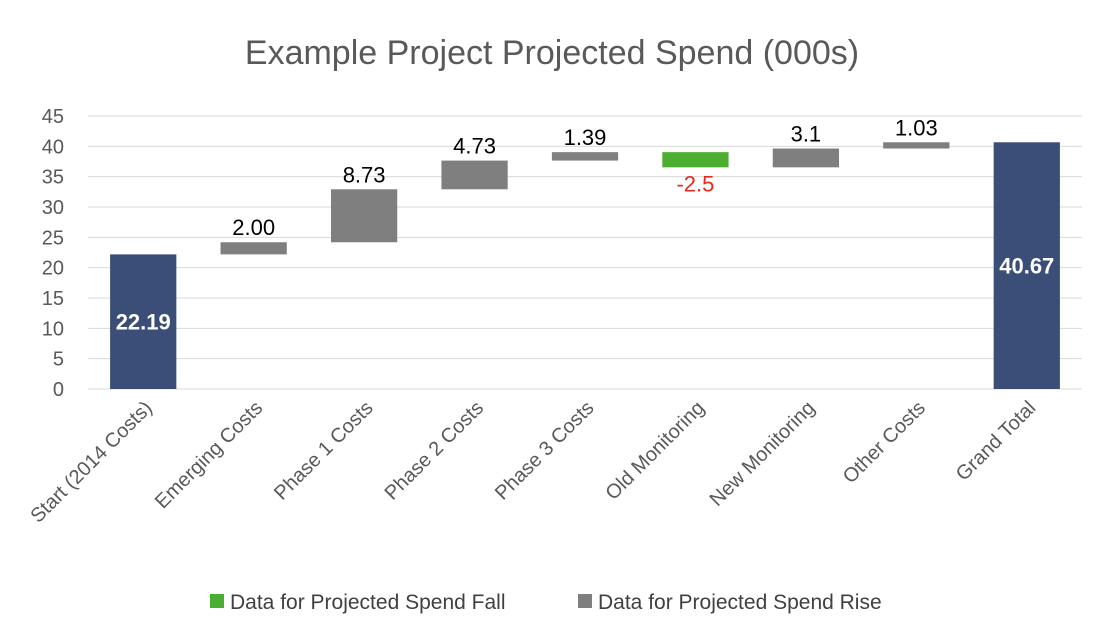 The width and height of the screenshot is (1094, 640). I want to click on y-tick-label: 5, so click(58, 360).